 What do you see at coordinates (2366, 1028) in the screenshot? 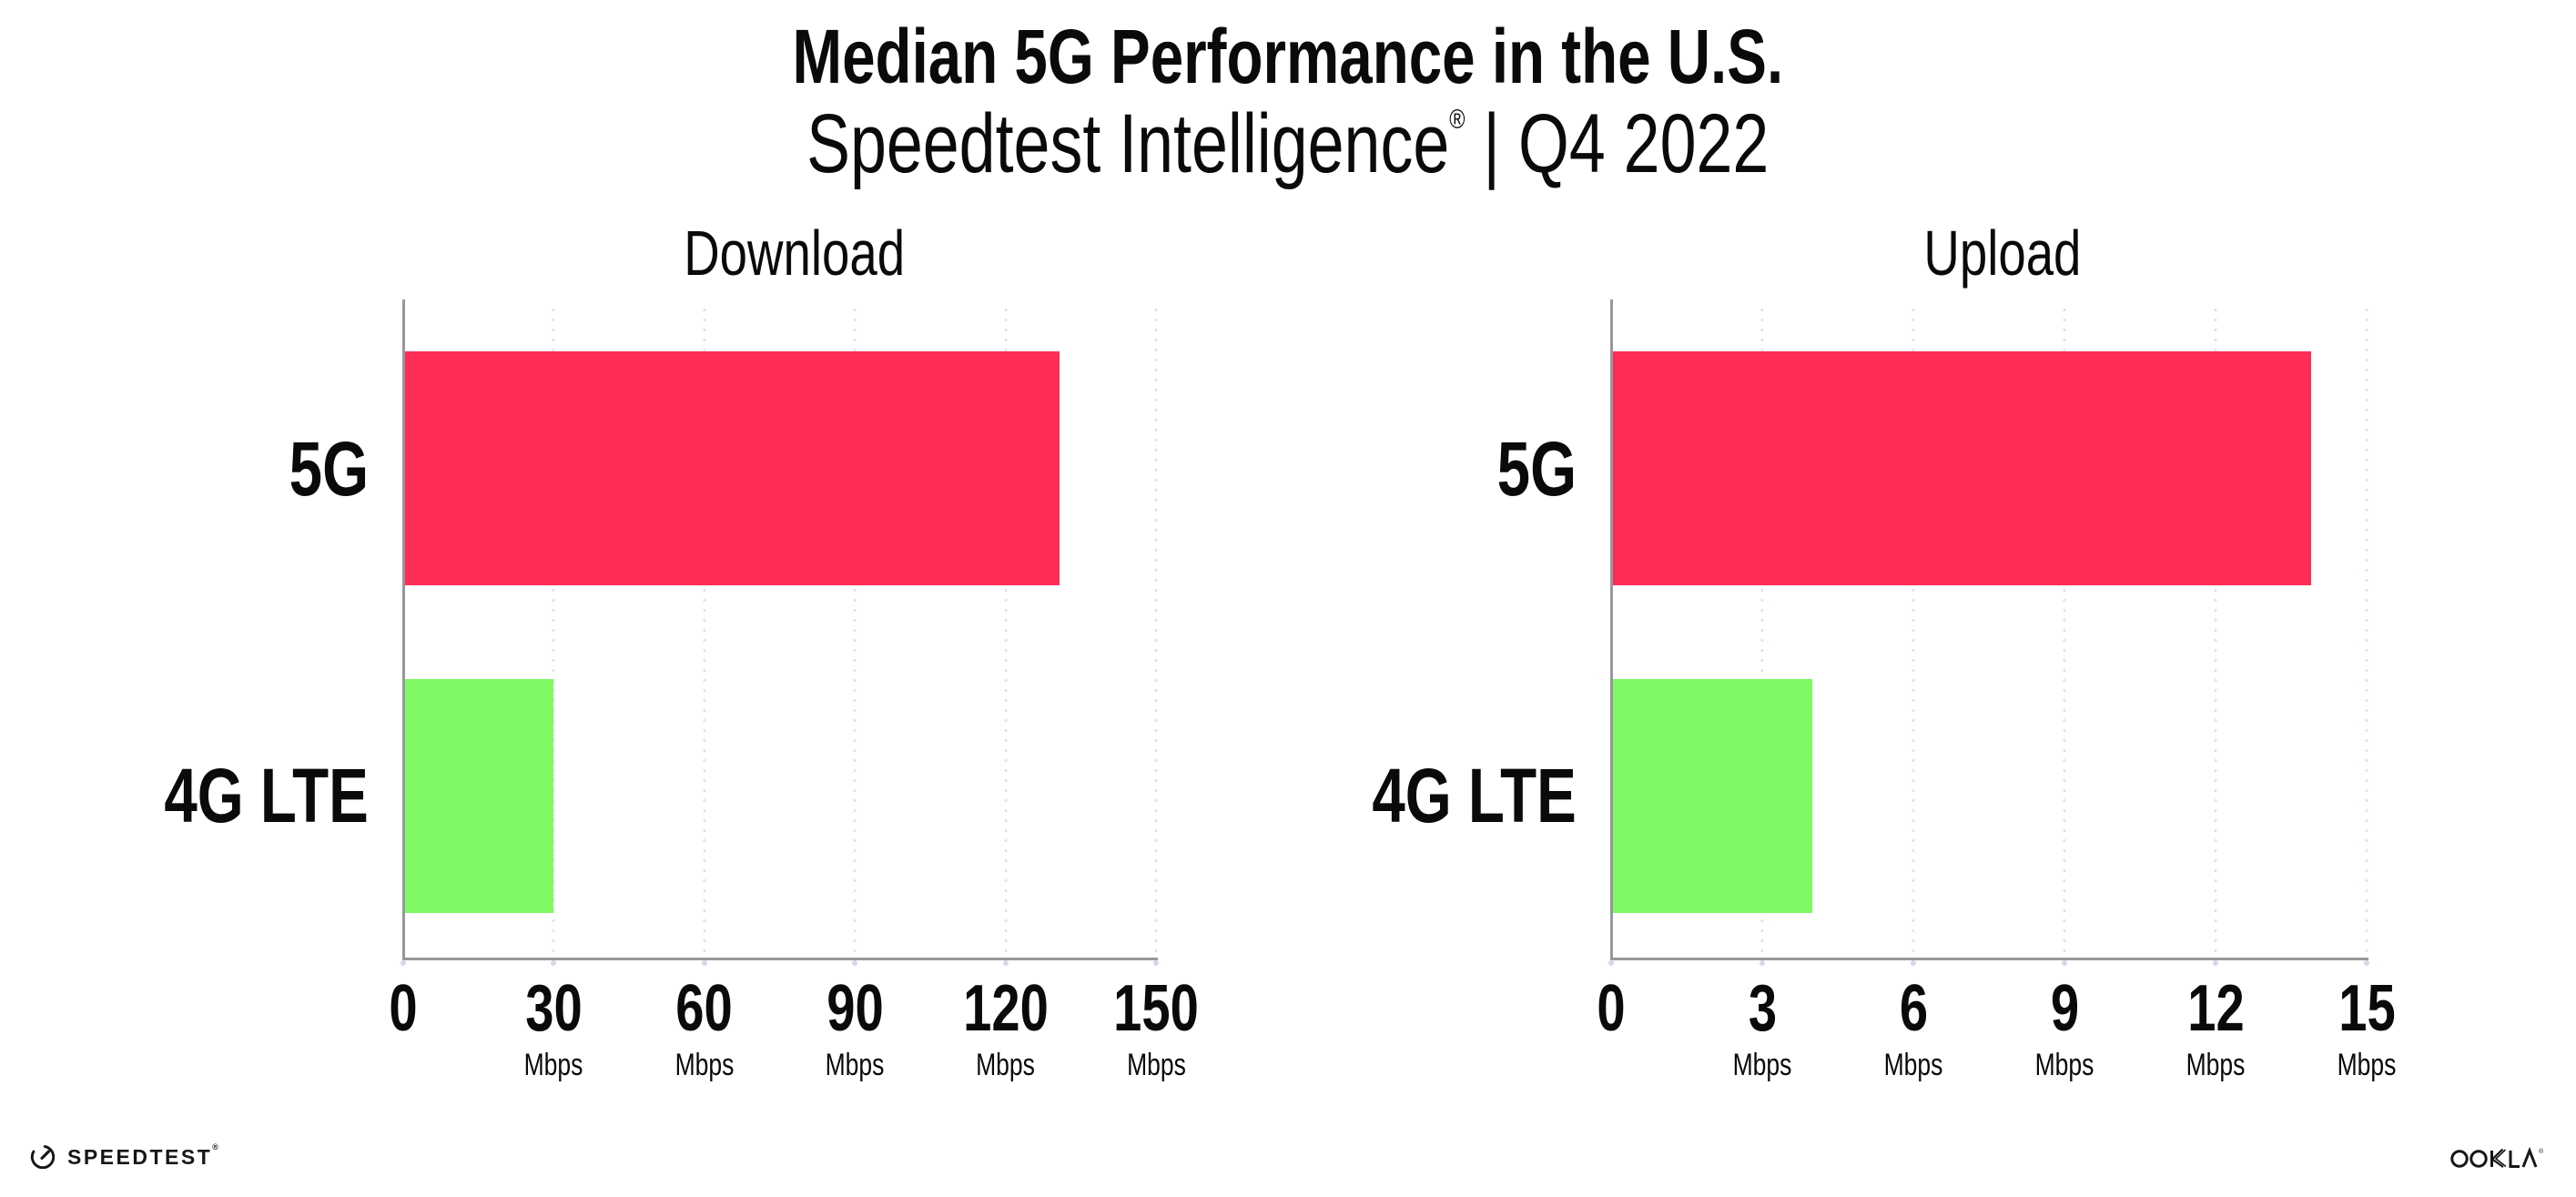
I see `x-tick-label-15: 15 Mbps` at bounding box center [2366, 1028].